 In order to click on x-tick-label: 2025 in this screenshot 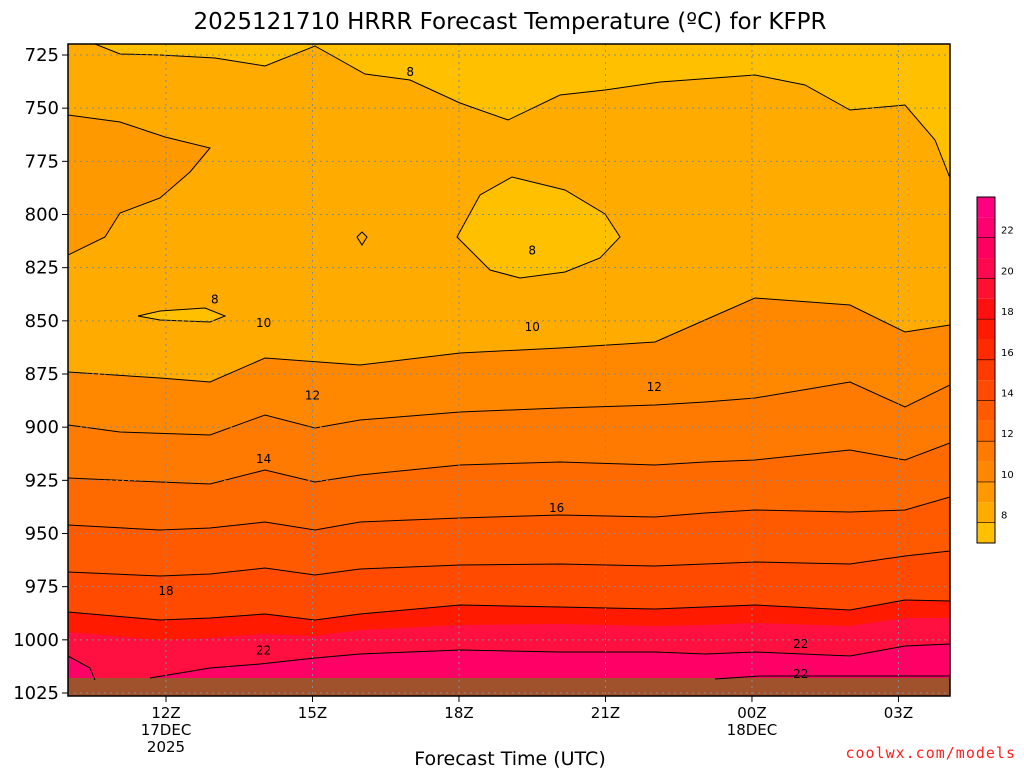, I will do `click(166, 747)`.